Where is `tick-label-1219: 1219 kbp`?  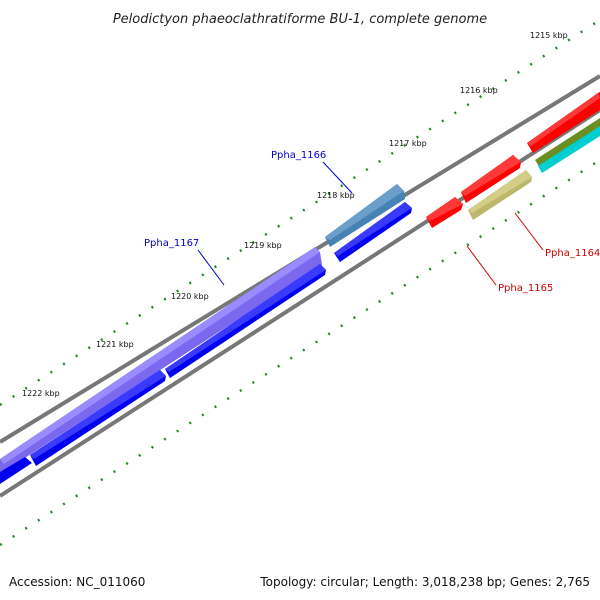 tick-label-1219: 1219 kbp is located at coordinates (263, 245).